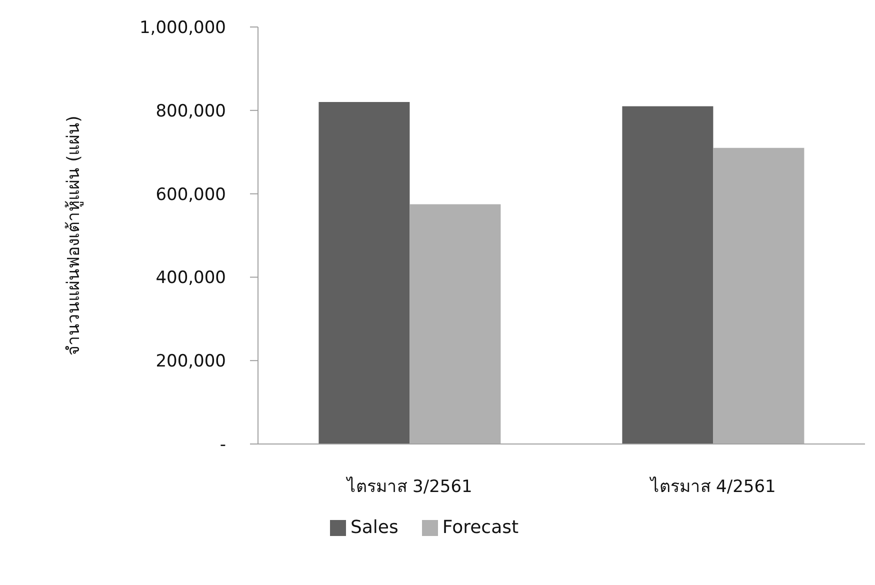 The image size is (875, 585). I want to click on y-tick-label: 400,000, so click(191, 278).